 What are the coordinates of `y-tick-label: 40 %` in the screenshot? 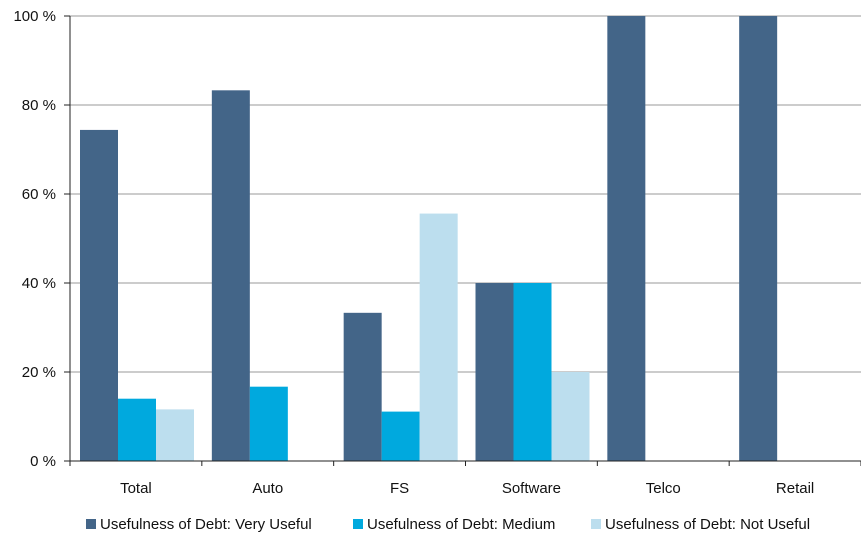 It's located at (39, 283).